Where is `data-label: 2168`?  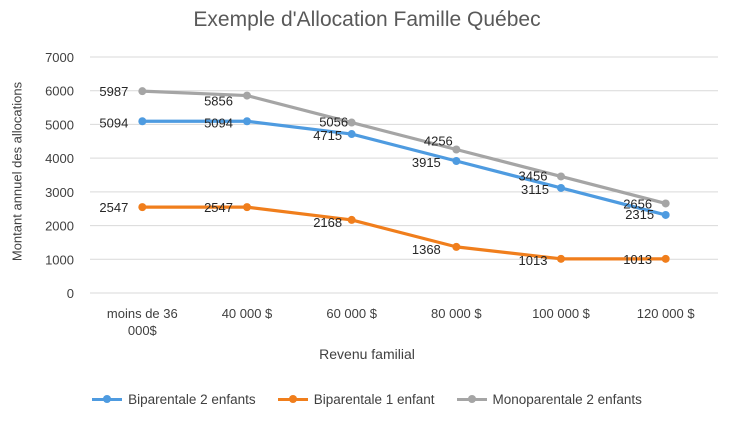 data-label: 2168 is located at coordinates (327, 222).